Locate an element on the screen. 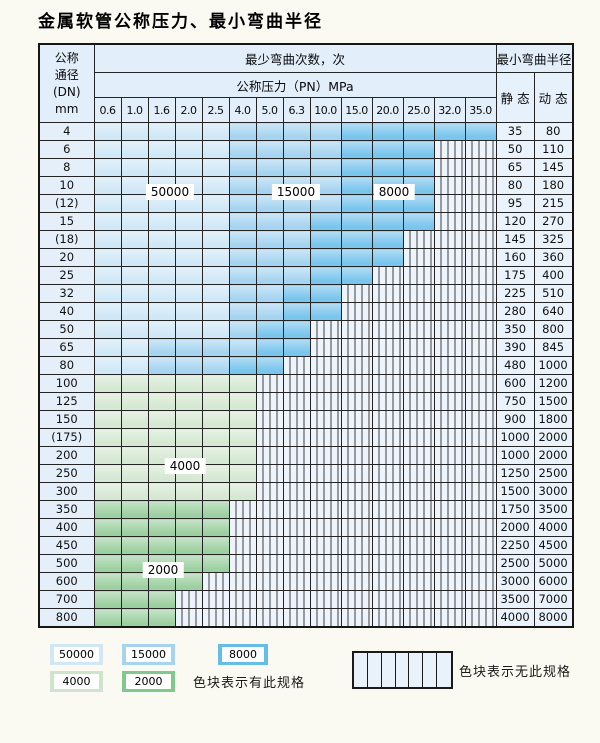 This screenshot has height=743, width=600. legend-swatch-value: 8000 is located at coordinates (243, 654).